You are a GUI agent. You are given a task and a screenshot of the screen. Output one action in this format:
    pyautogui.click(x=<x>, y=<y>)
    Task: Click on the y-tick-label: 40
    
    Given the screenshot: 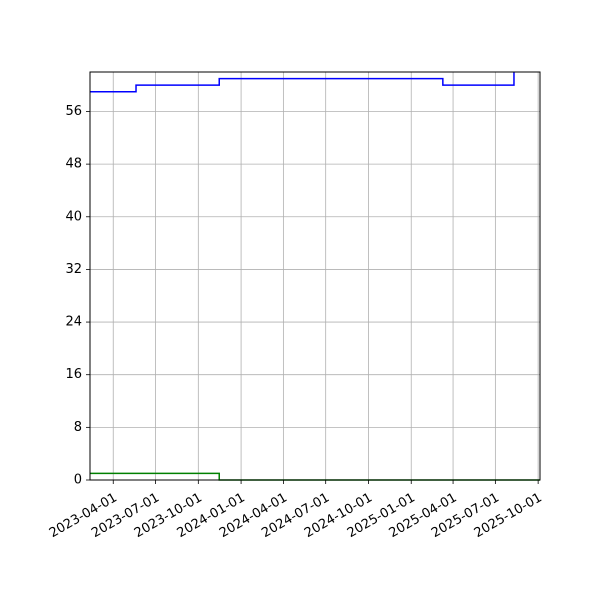 What is the action you would take?
    pyautogui.click(x=73, y=216)
    